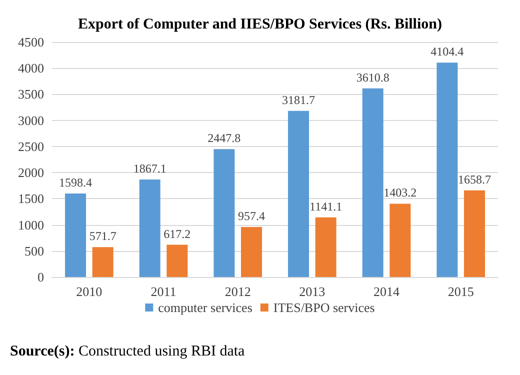 The height and width of the screenshot is (375, 520). What do you see at coordinates (461, 291) in the screenshot?
I see `x-tick-label: 2015` at bounding box center [461, 291].